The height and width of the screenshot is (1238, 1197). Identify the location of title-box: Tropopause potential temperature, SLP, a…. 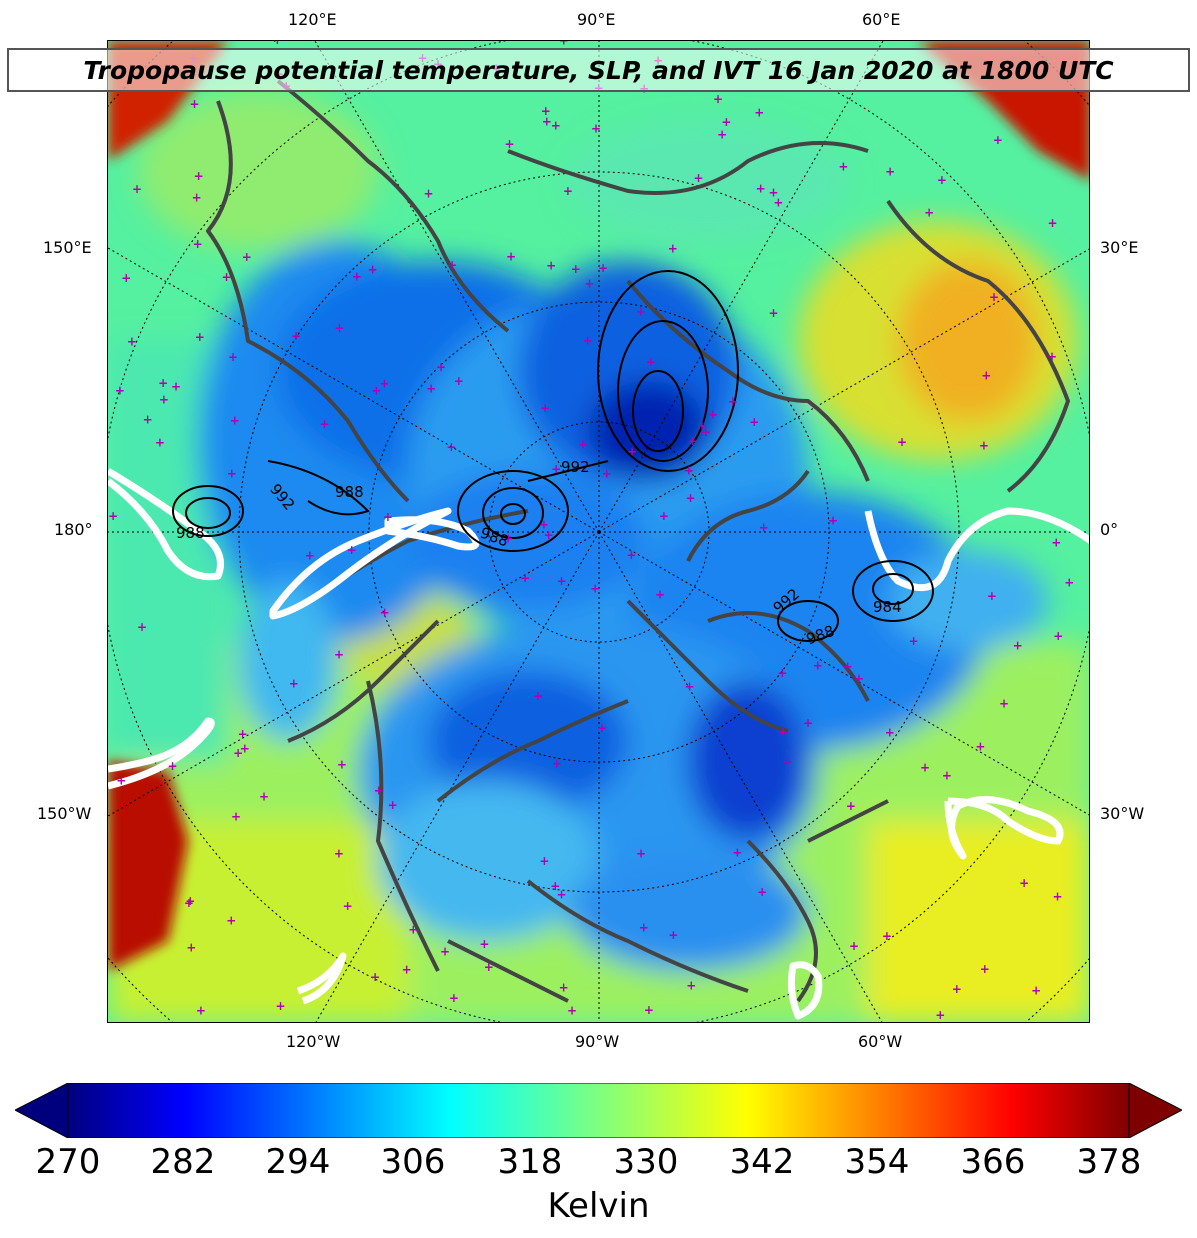
(598, 70).